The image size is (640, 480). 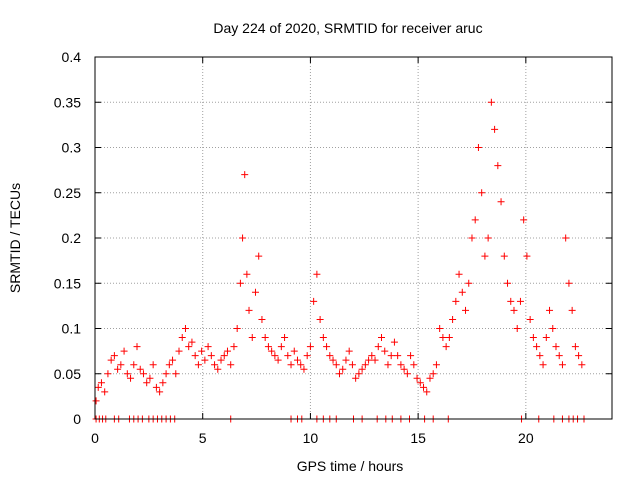 What do you see at coordinates (67, 102) in the screenshot?
I see `y-tick-label: 0.35` at bounding box center [67, 102].